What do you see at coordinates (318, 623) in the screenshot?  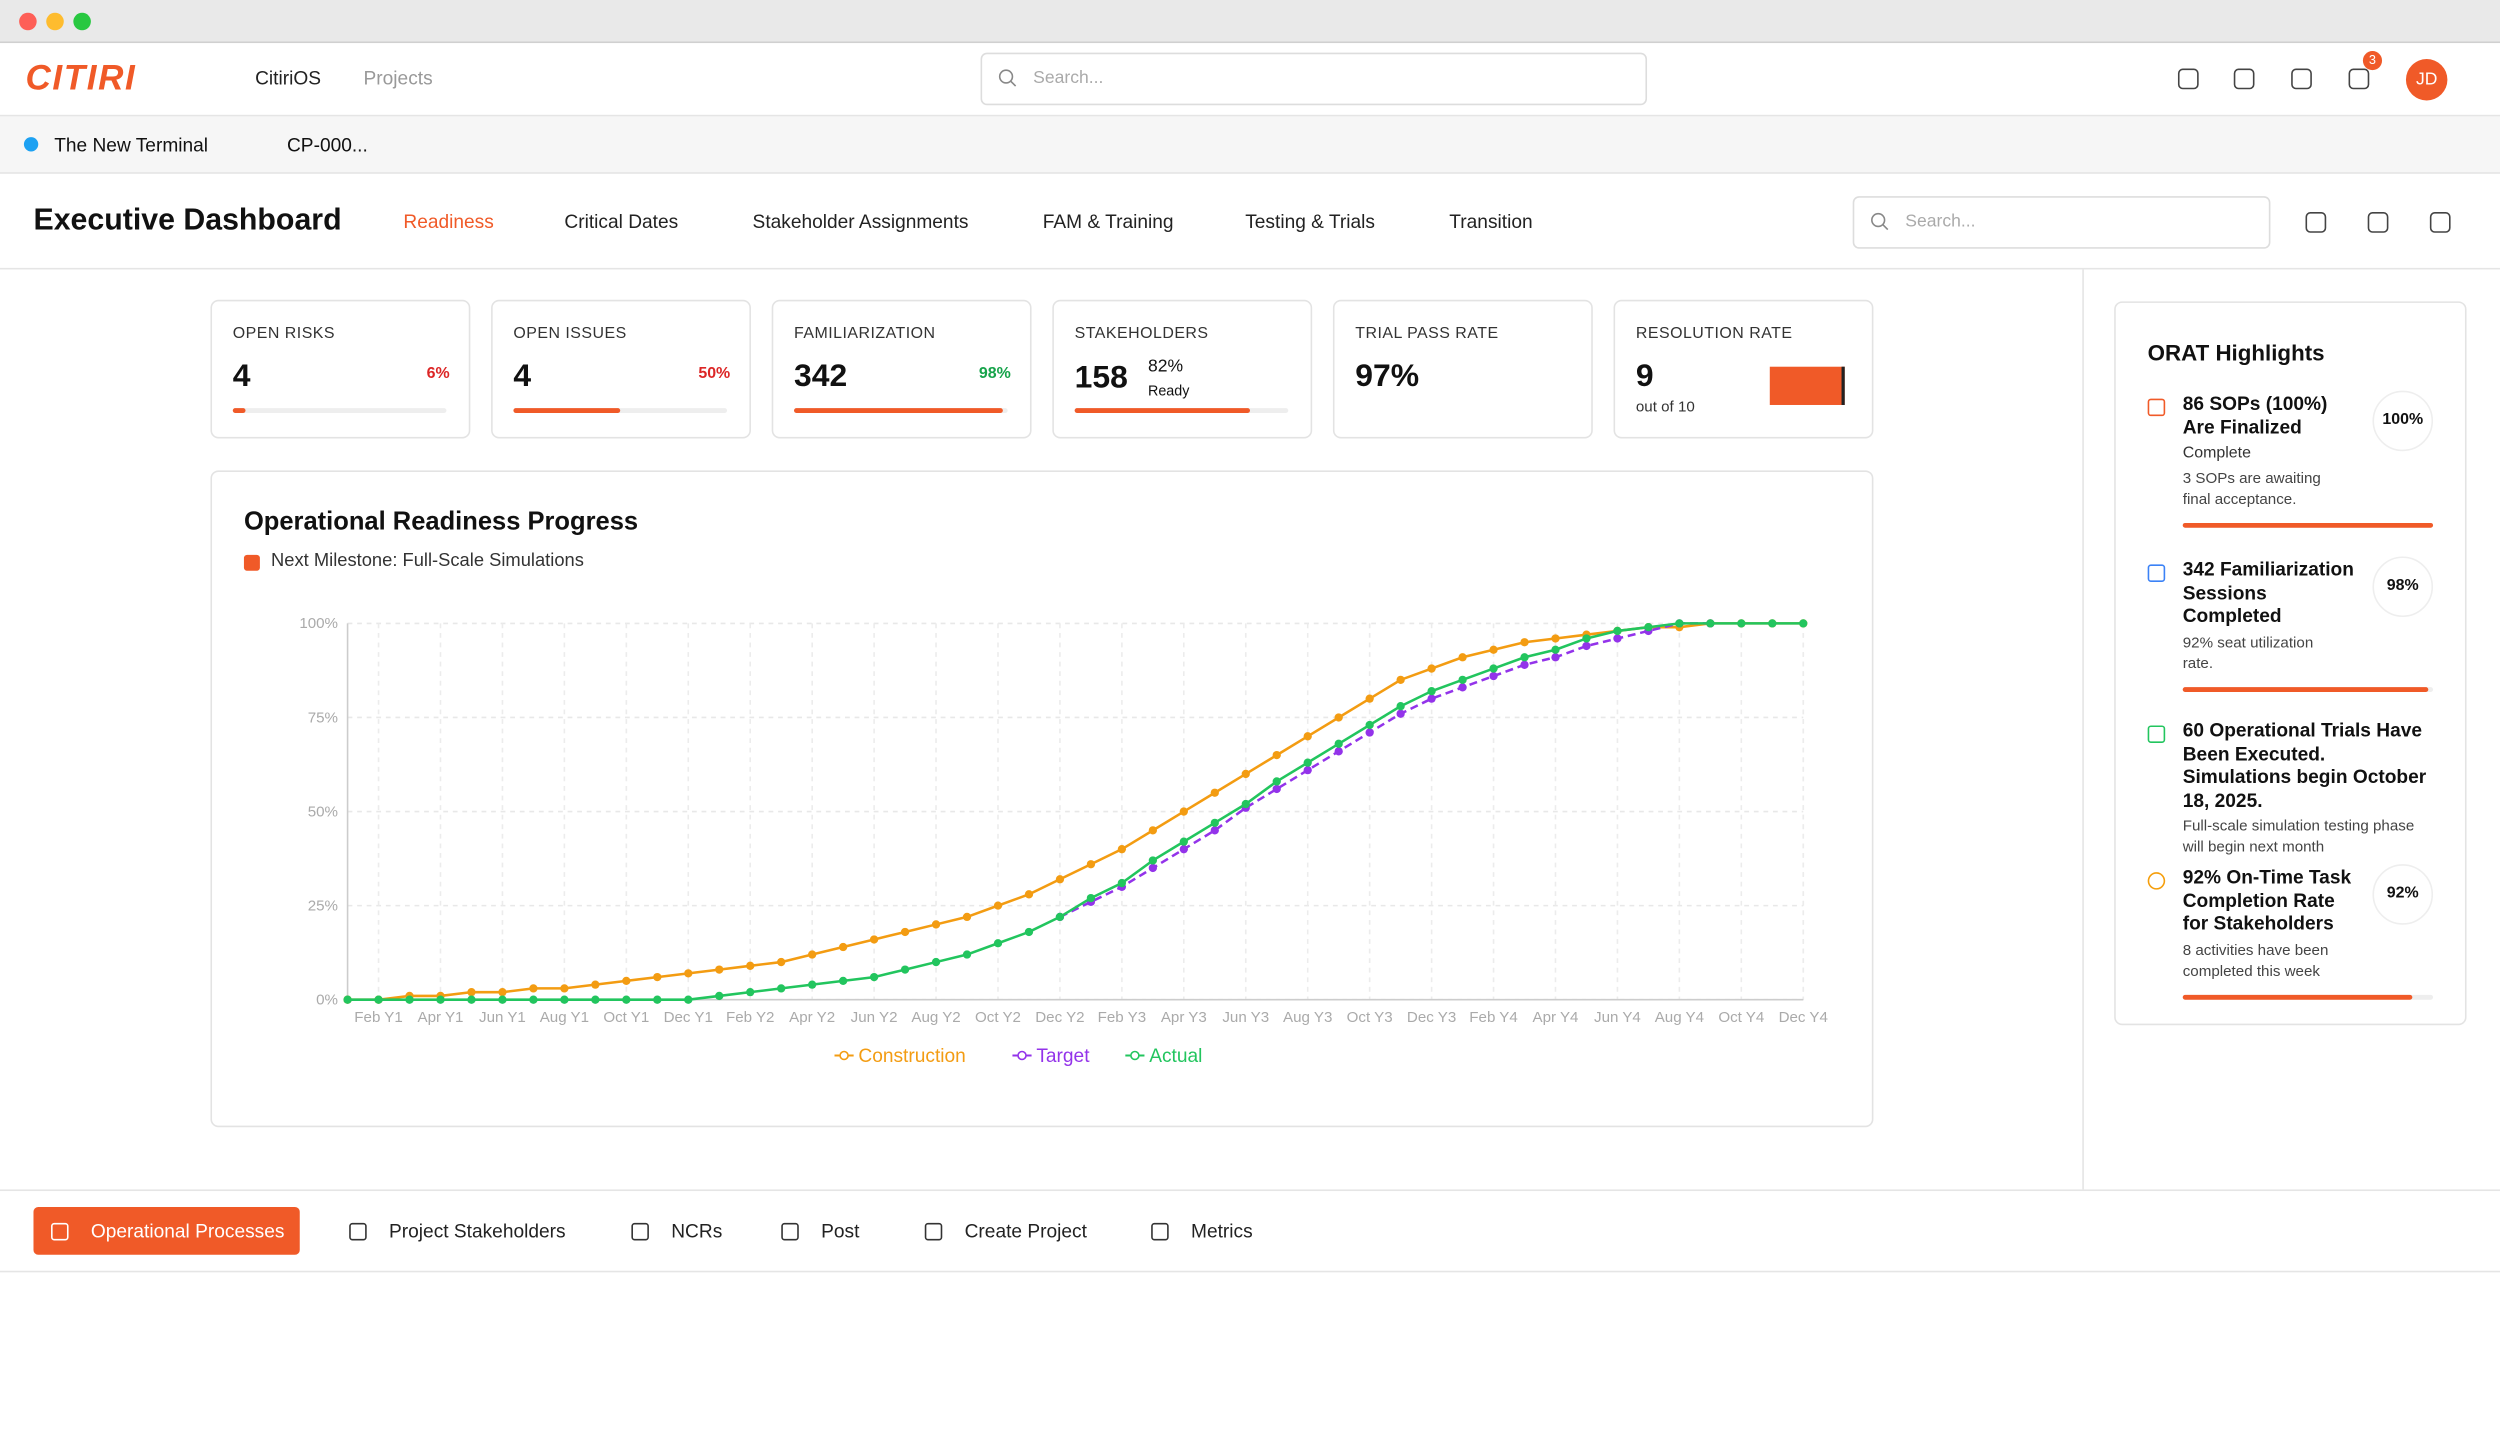 I see `y-tick-label: 100%` at bounding box center [318, 623].